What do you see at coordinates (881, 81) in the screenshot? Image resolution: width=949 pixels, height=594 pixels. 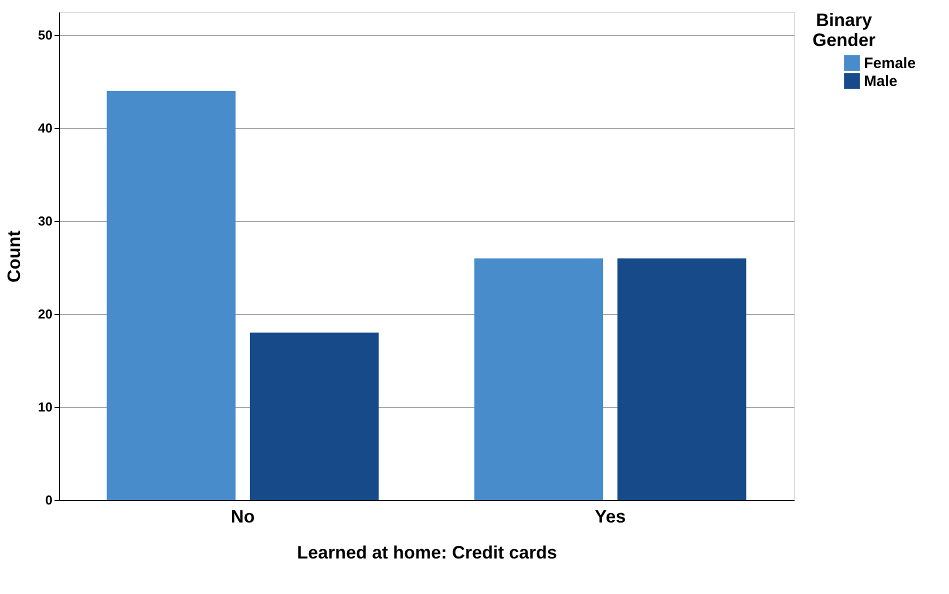 I see `legend-label: Male` at bounding box center [881, 81].